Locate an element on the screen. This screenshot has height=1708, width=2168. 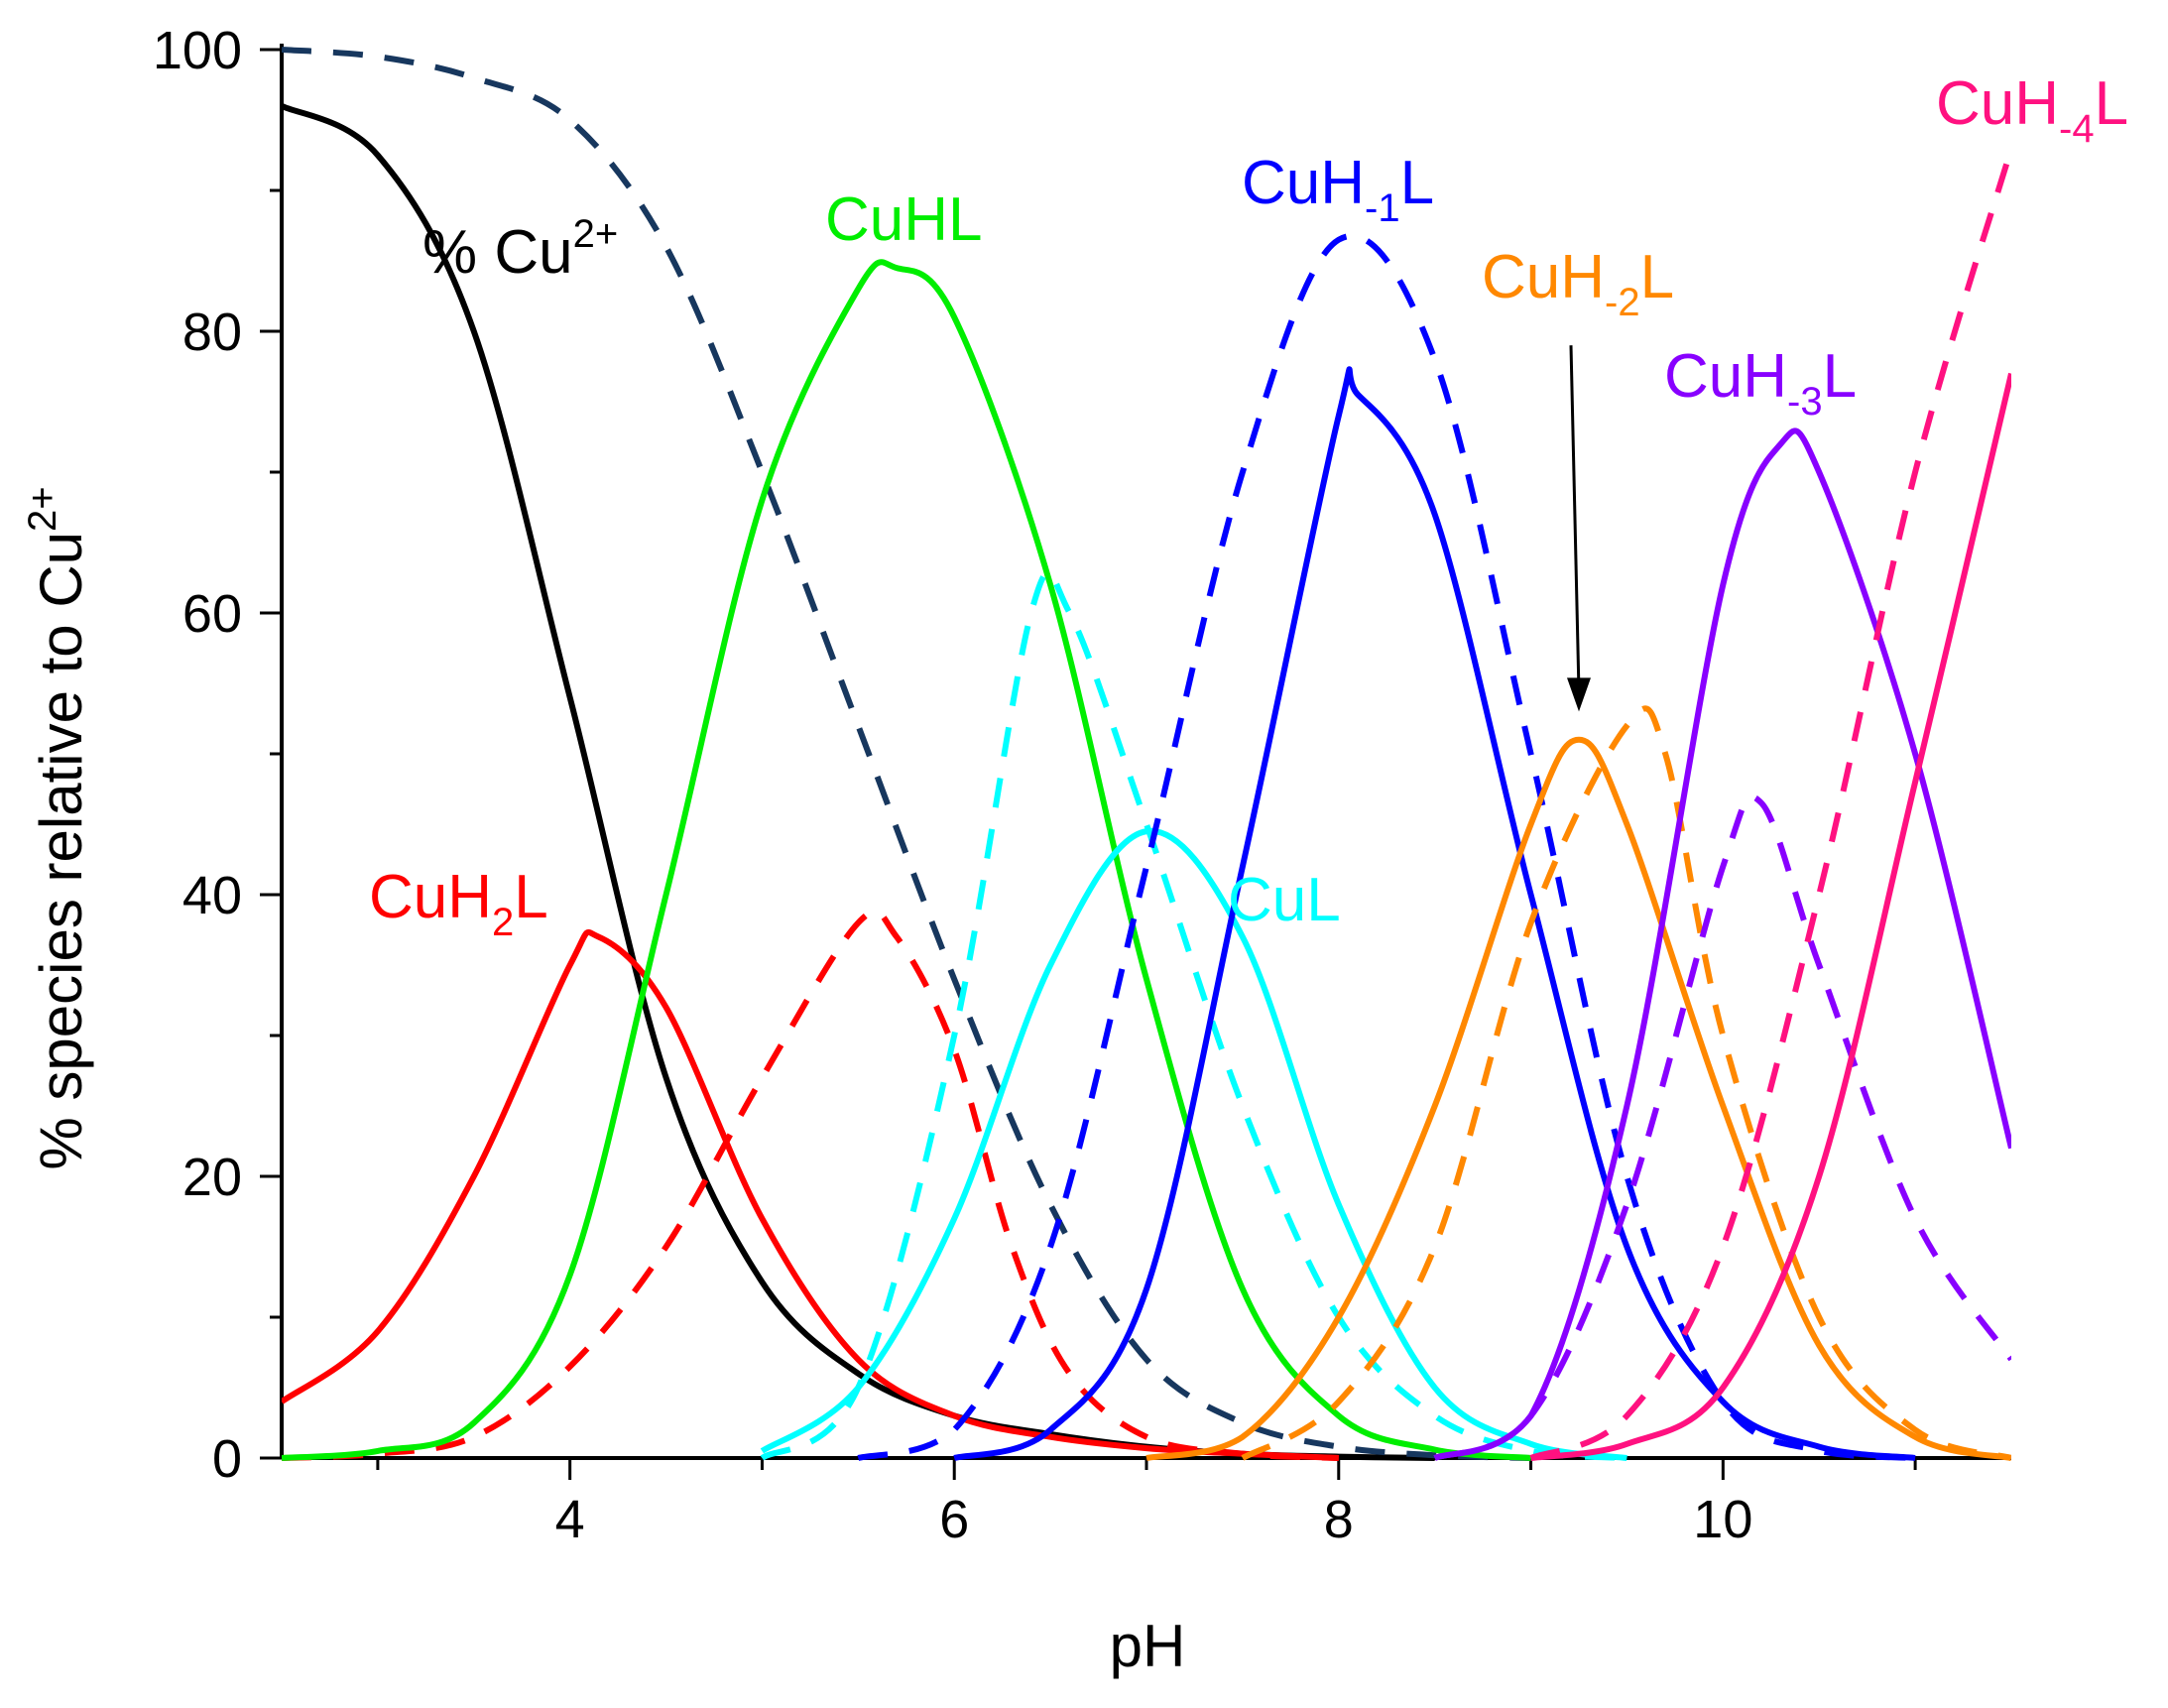
series-cuh-4l-solid is located at coordinates (1771, 916).